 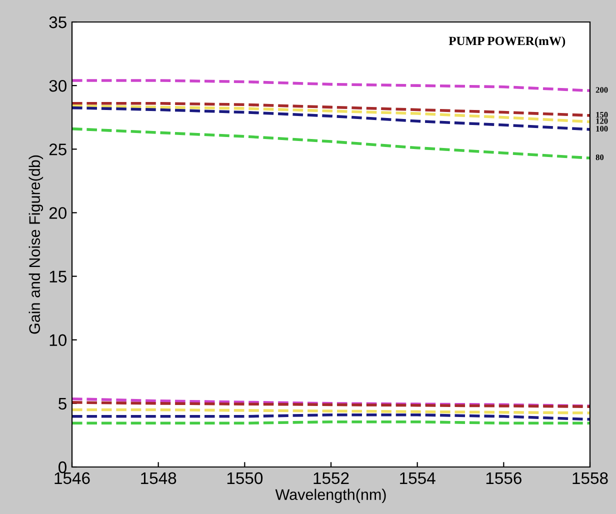 What do you see at coordinates (57, 150) in the screenshot?
I see `y-tick-label: 25` at bounding box center [57, 150].